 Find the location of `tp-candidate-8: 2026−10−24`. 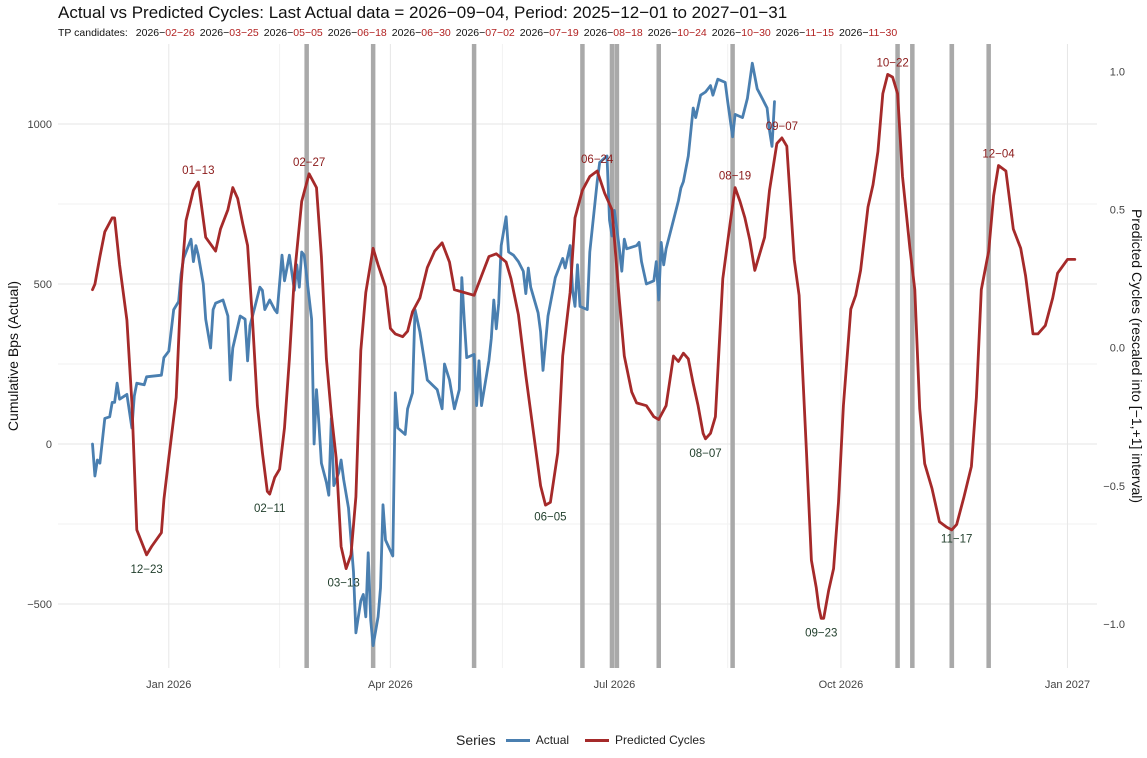

tp-candidate-8: 2026−10−24 is located at coordinates (677, 33).